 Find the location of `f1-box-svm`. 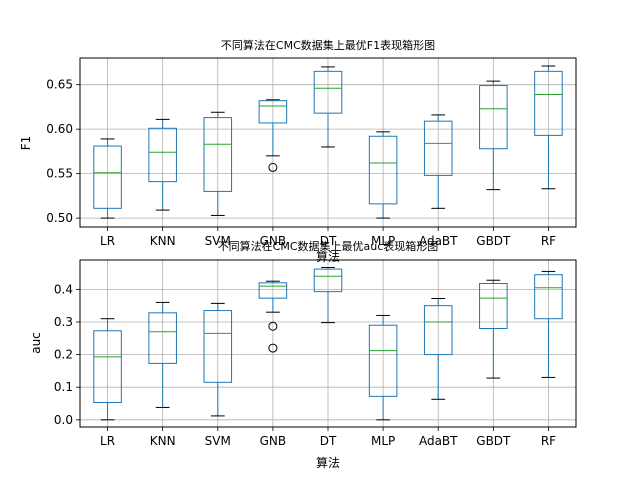

f1-box-svm is located at coordinates (218, 163).